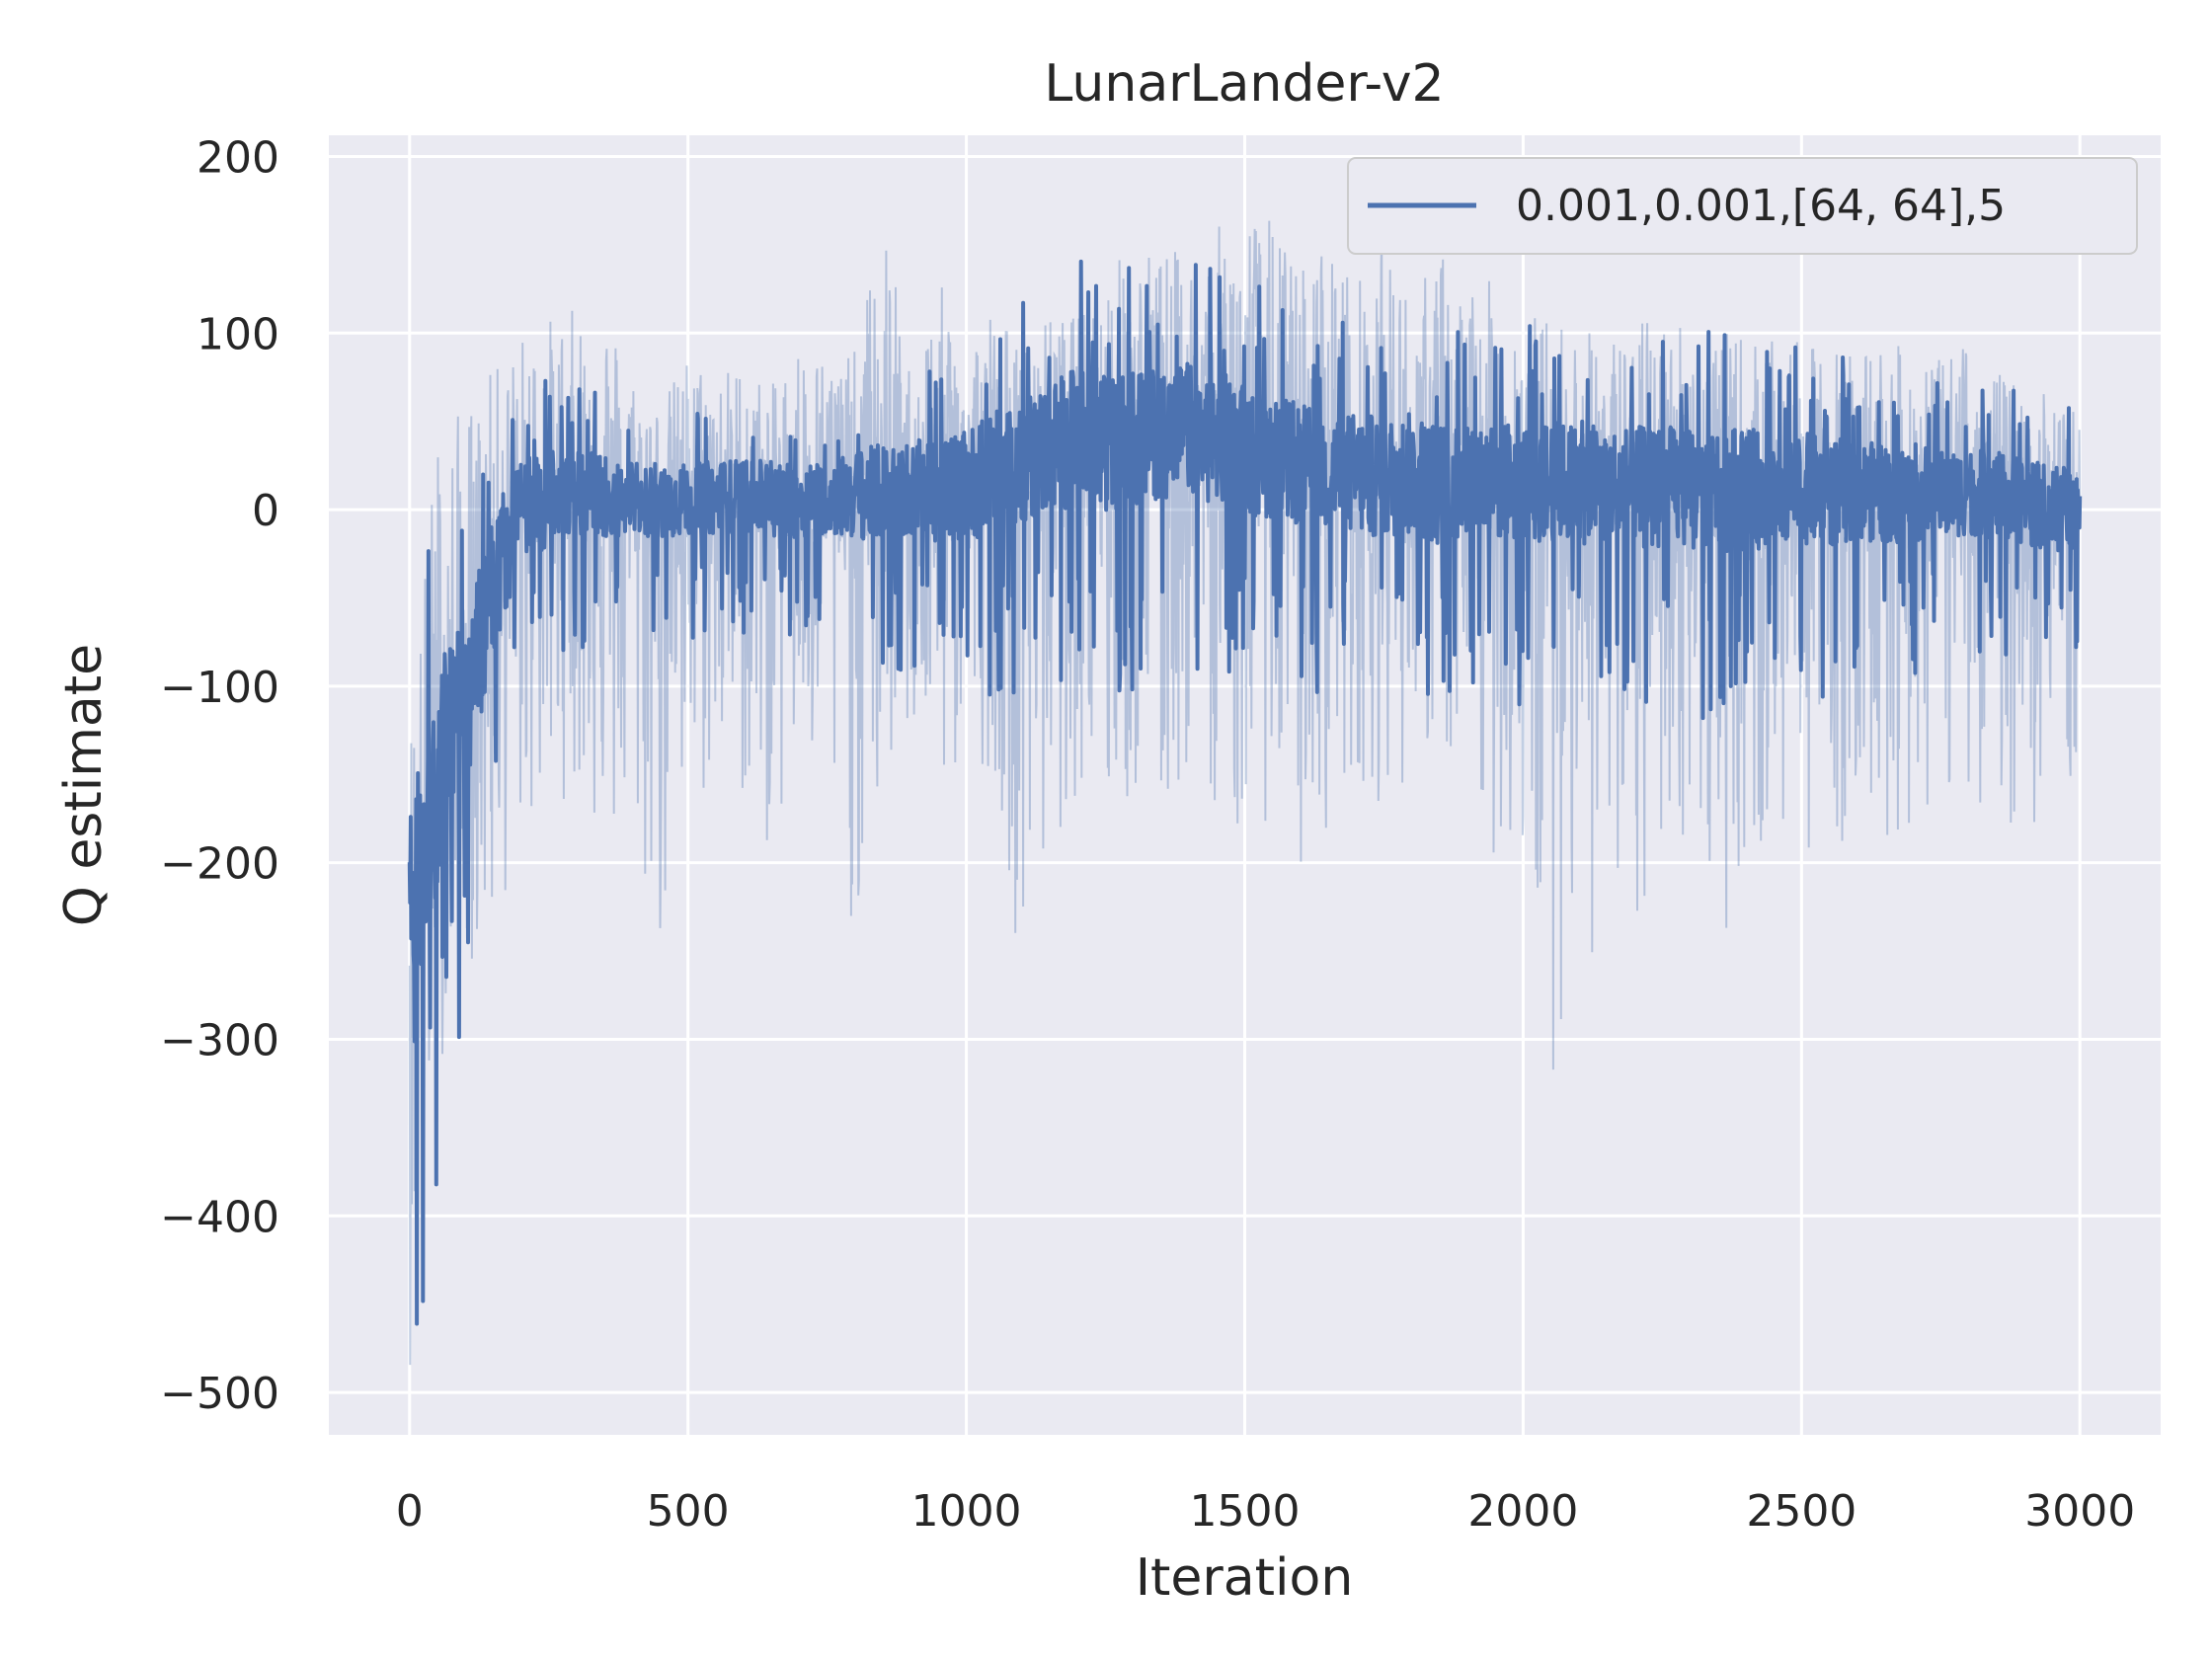 The image size is (2212, 1659). I want to click on x-tick-labels: 0 500 1000 1500 2000 2500 3000, so click(1266, 1512).